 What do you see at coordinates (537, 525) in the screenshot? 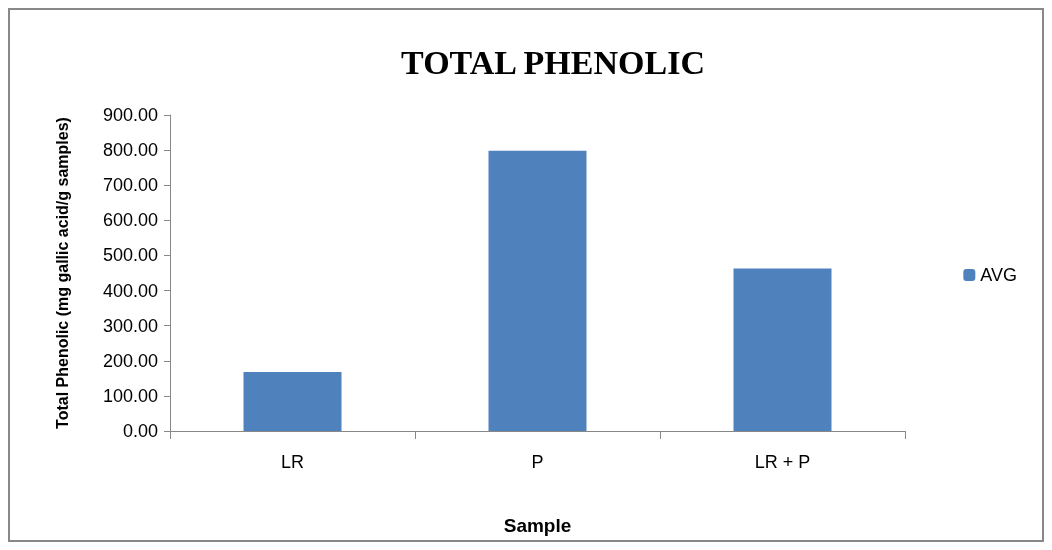
I see `x-axis-title: Sample` at bounding box center [537, 525].